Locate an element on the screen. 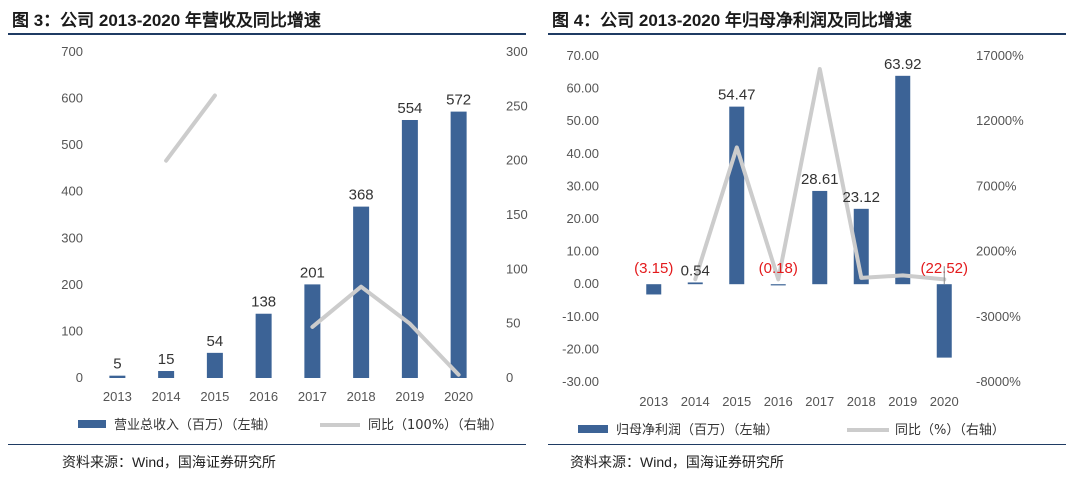 Image resolution: width=1080 pixels, height=479 pixels. left-axis-tick-label: 600 is located at coordinates (72, 98).